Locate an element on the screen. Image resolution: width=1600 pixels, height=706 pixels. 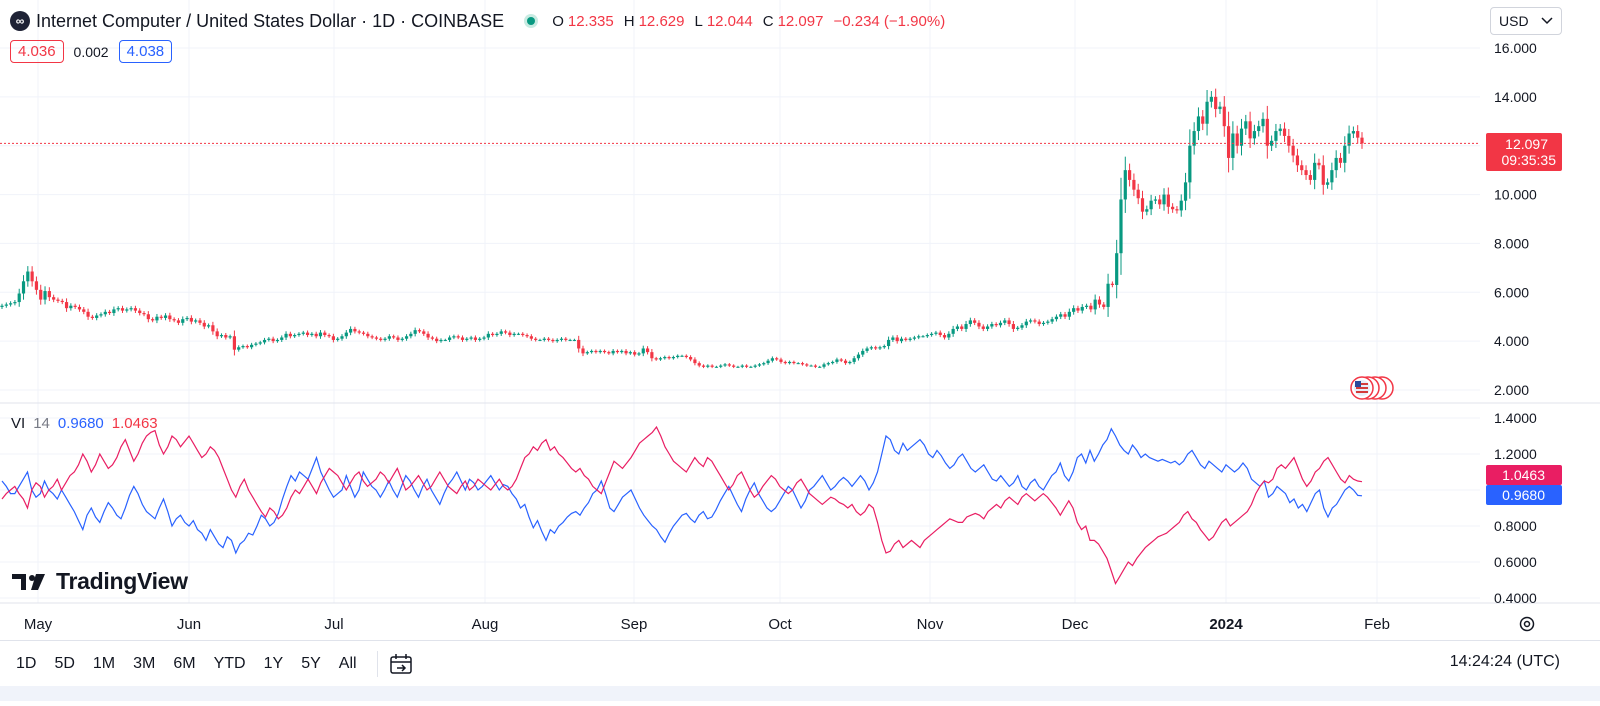
settings-gear-icon is located at coordinates (1527, 624).